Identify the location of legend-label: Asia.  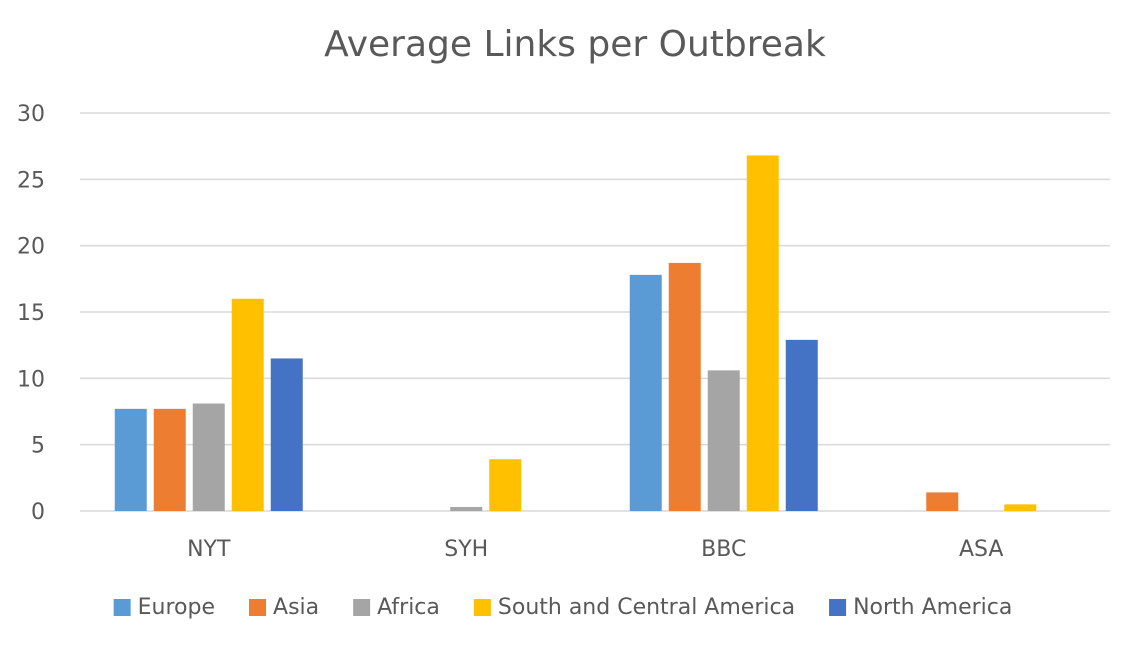
(296, 607).